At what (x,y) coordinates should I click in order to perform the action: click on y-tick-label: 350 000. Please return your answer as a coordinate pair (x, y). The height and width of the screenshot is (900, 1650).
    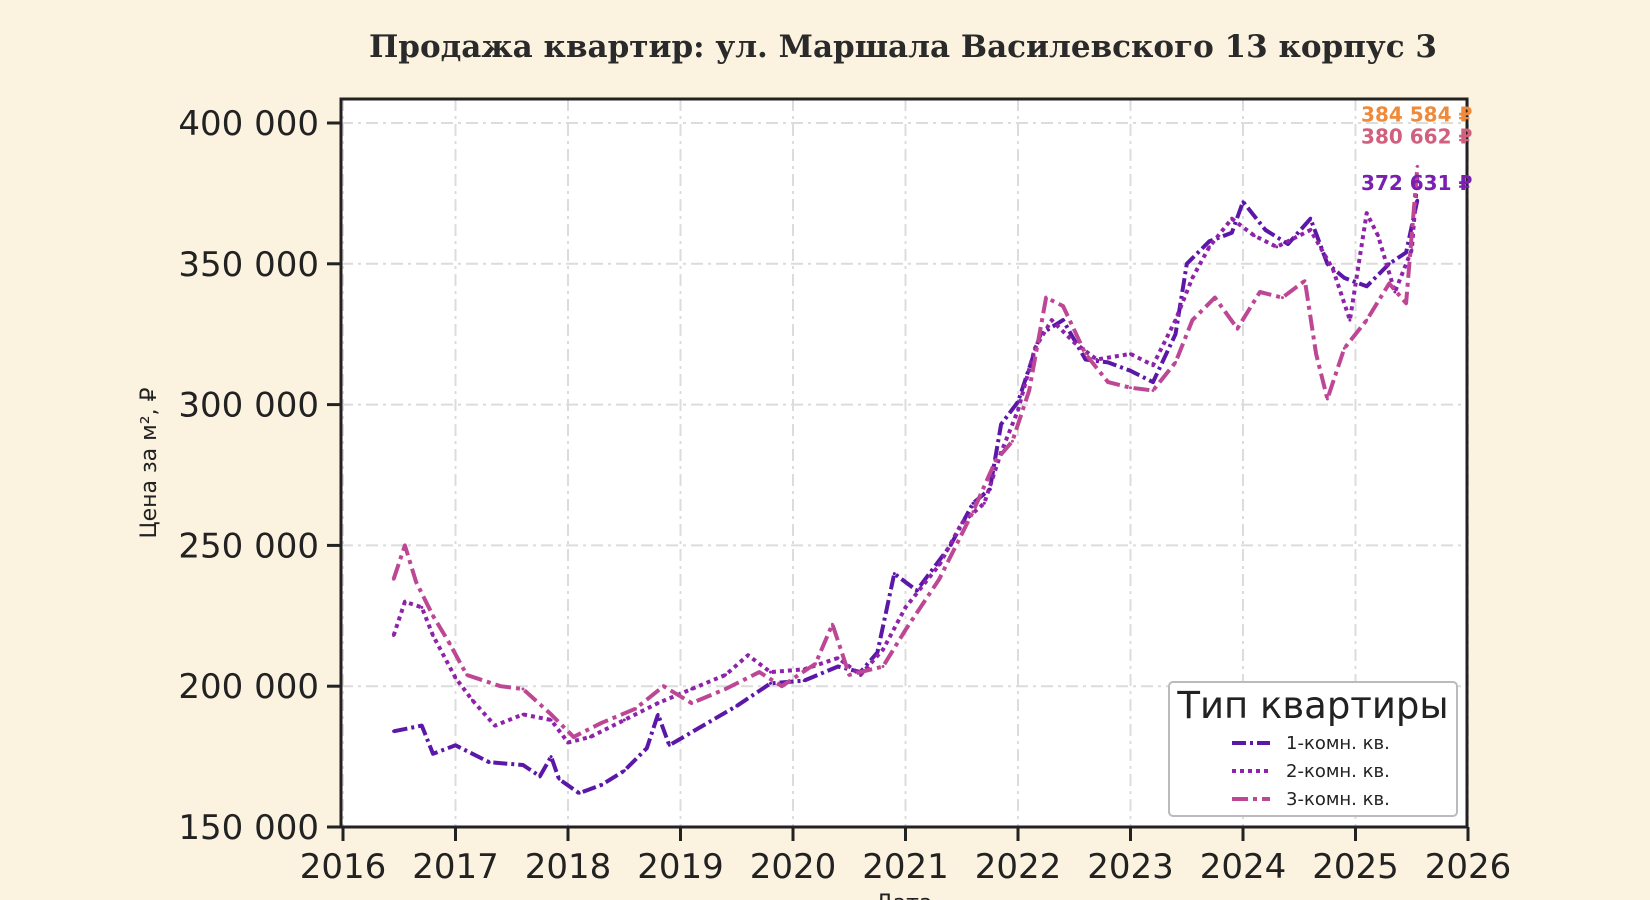
    Looking at the image, I should click on (248, 265).